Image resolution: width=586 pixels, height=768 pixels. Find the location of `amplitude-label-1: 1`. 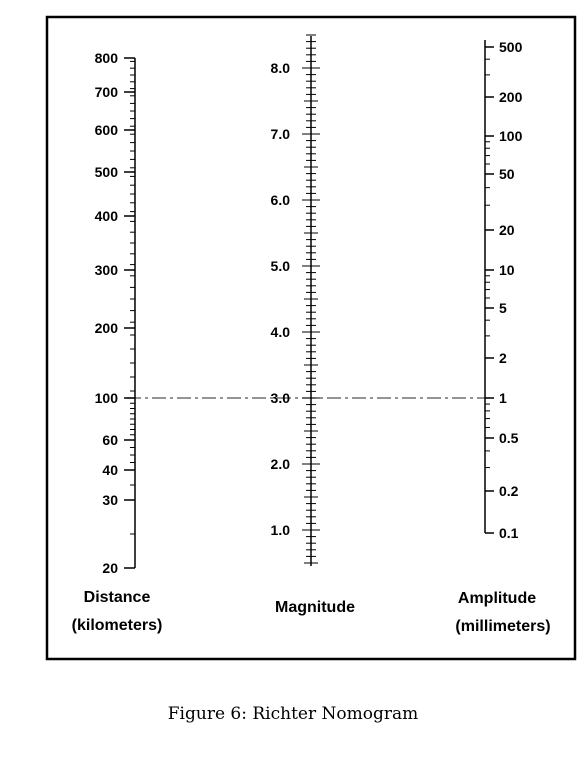

amplitude-label-1: 1 is located at coordinates (503, 398).